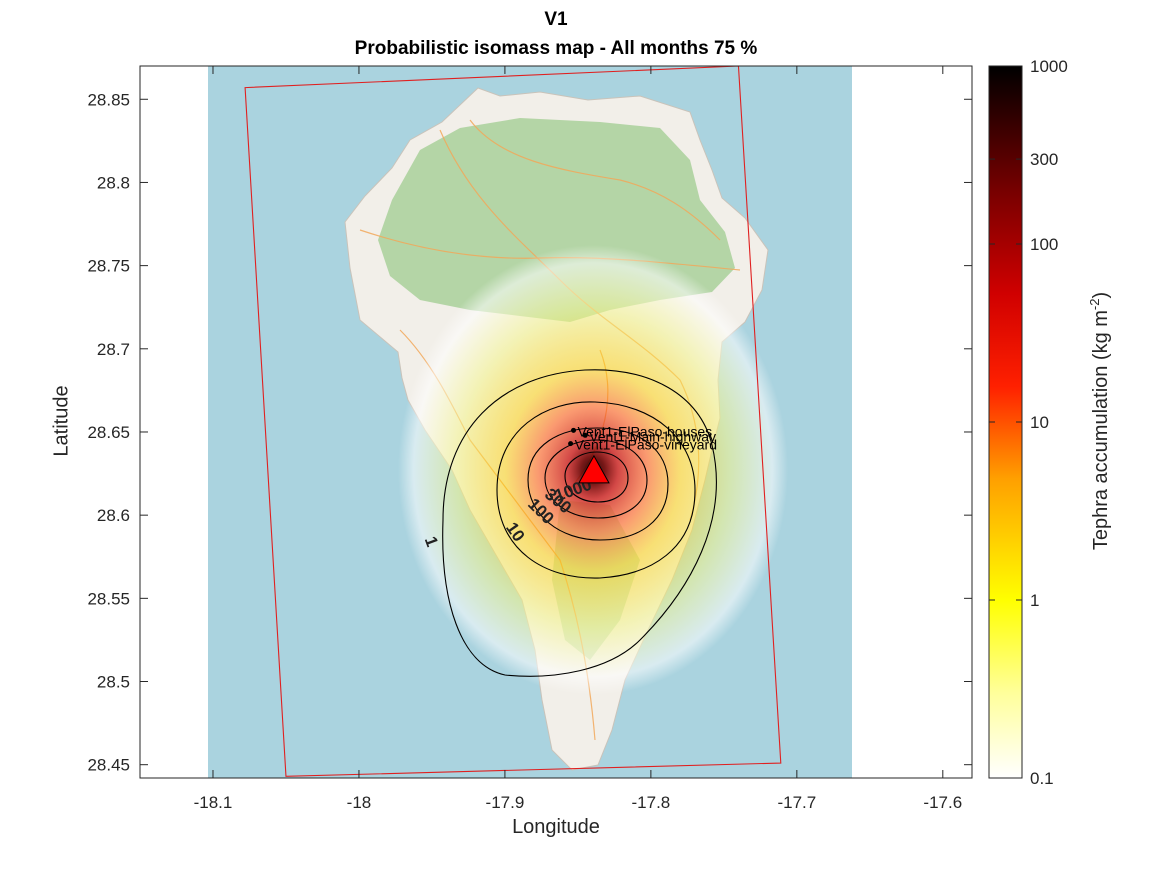 This screenshot has height=875, width=1167. Describe the element at coordinates (1042, 778) in the screenshot. I see `colorbar-tick-label: 0.1` at that location.